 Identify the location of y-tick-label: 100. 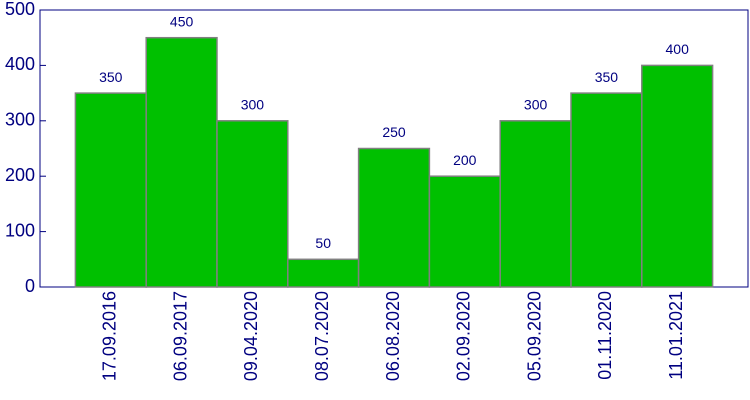
(20, 230).